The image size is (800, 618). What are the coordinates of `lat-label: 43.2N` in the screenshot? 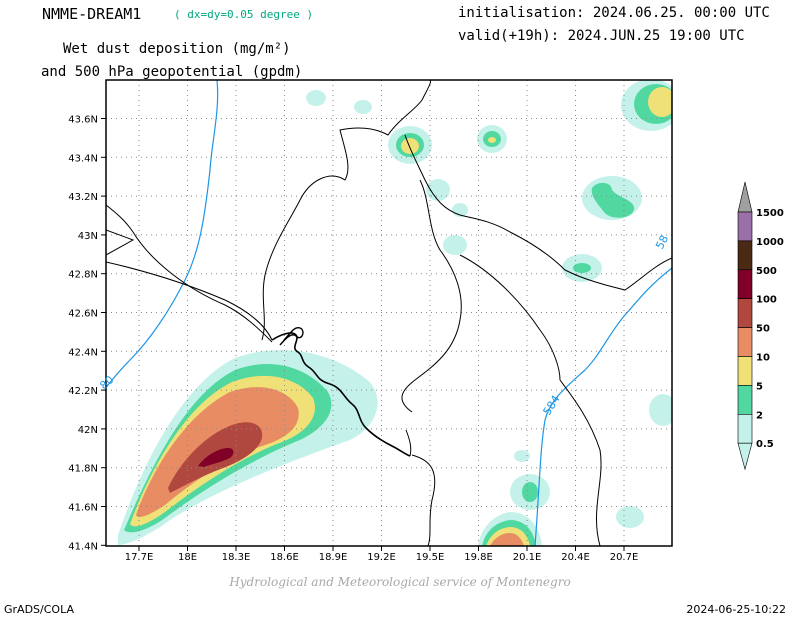 It's located at (83, 197).